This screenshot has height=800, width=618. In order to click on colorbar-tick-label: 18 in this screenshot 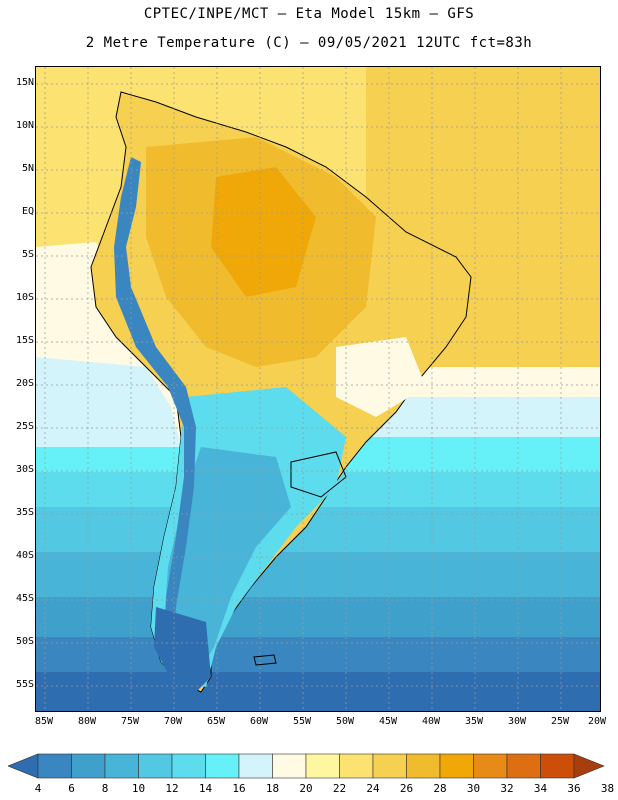, I will do `click(272, 788)`.